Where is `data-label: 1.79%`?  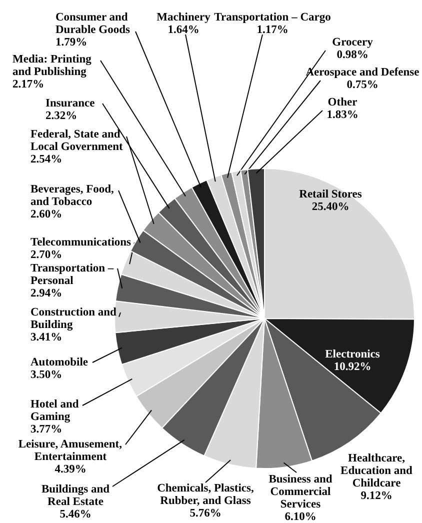
data-label: 1.79% is located at coordinates (72, 42).